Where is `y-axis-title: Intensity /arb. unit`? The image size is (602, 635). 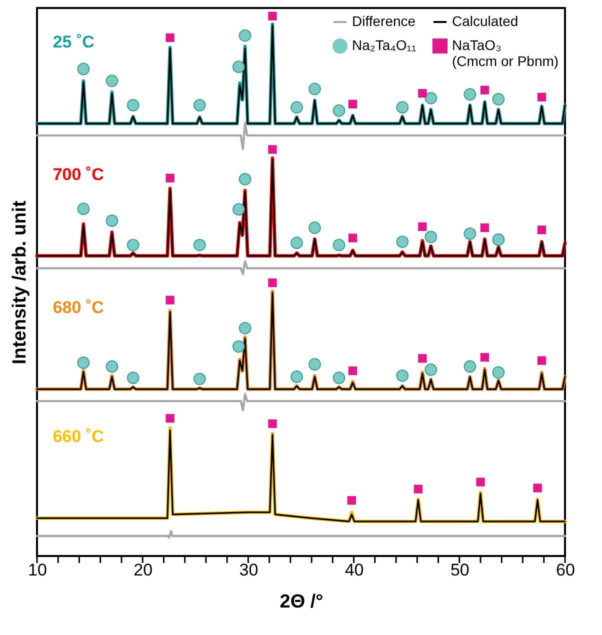
y-axis-title: Intensity /arb. unit is located at coordinates (20, 282).